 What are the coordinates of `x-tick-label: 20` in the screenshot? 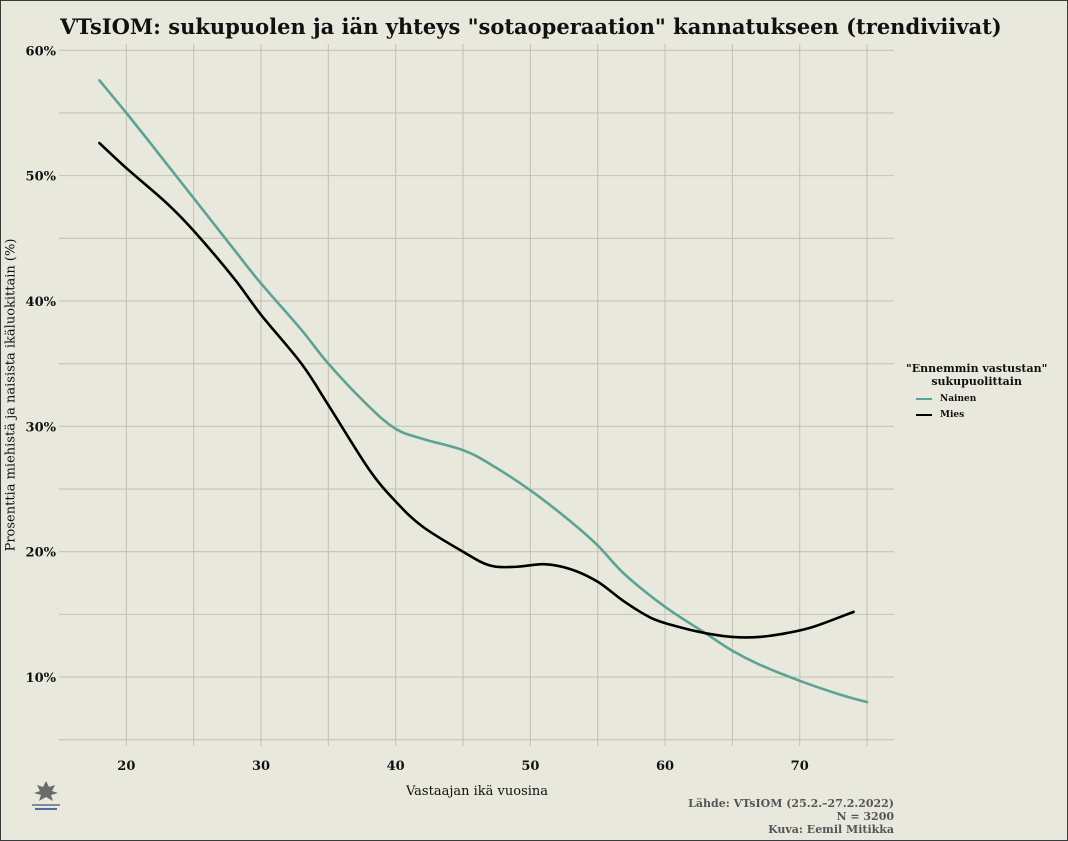 It's located at (126, 766).